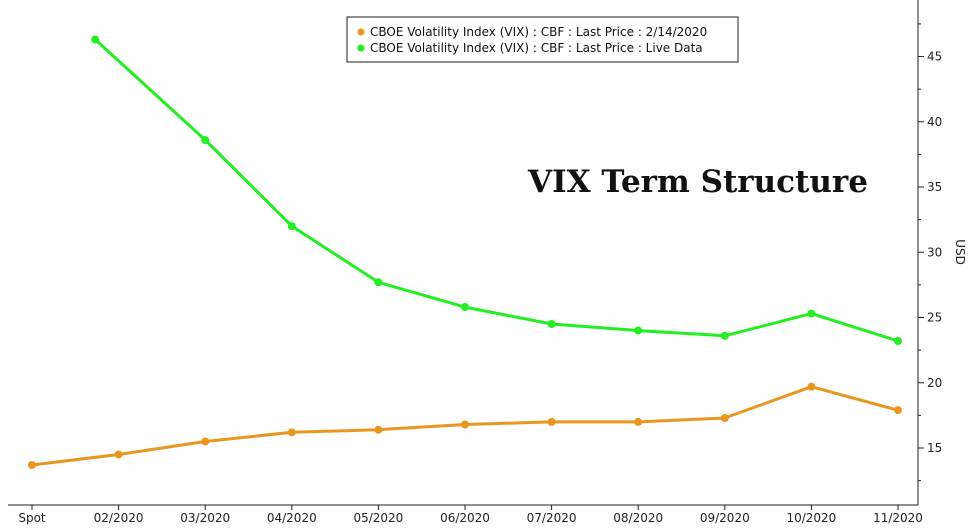 This screenshot has width=976, height=529. What do you see at coordinates (934, 57) in the screenshot?
I see `y-tick-label: 45` at bounding box center [934, 57].